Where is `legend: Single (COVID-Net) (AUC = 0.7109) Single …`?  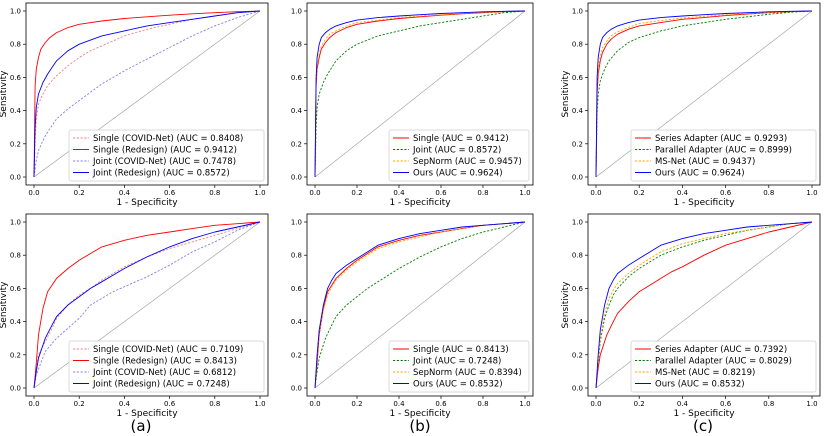 legend: Single (COVID-Net) (AUC = 0.7109) Single … is located at coordinates (166, 366).